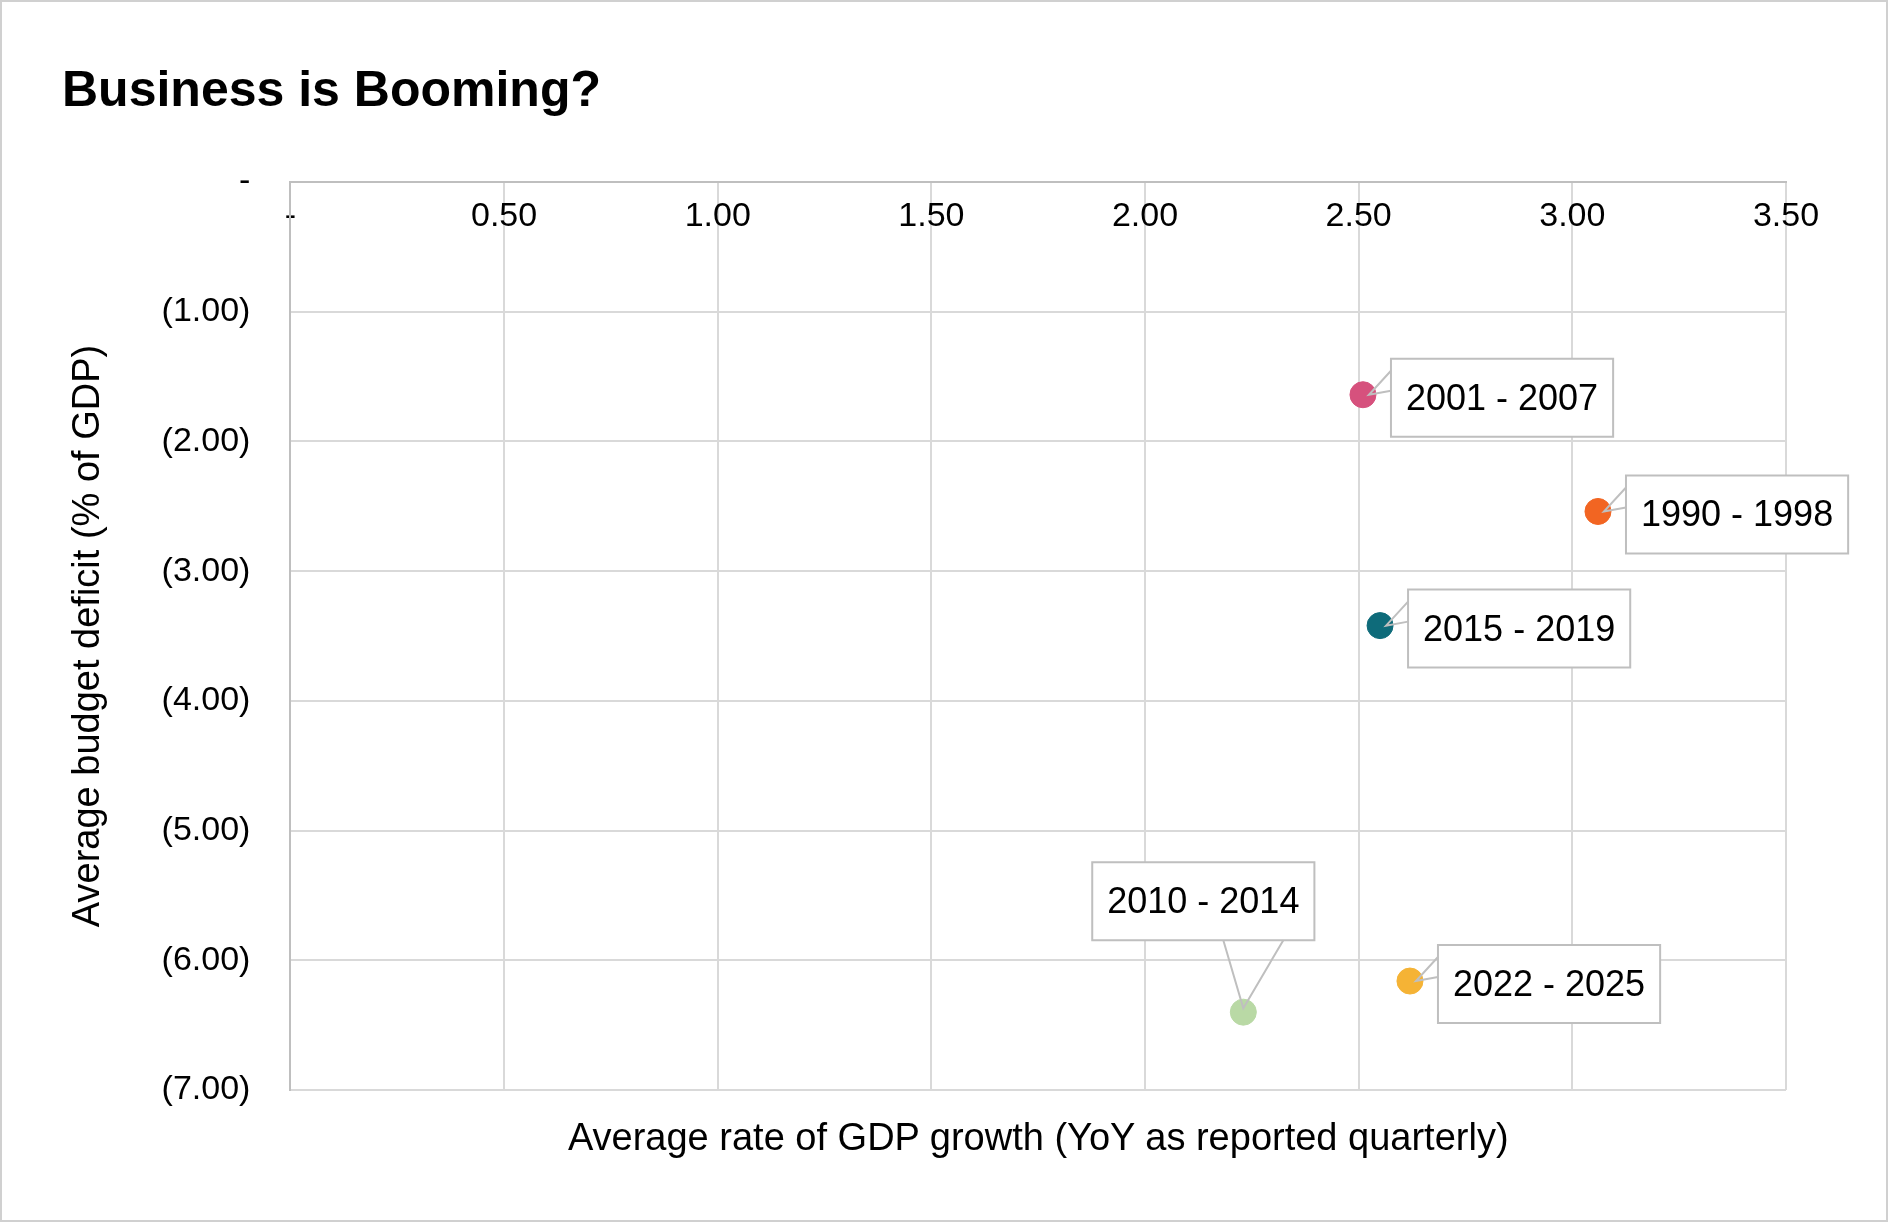 This screenshot has height=1222, width=1888. Describe the element at coordinates (1145, 213) in the screenshot. I see `x-tick-label: 2.00` at that location.